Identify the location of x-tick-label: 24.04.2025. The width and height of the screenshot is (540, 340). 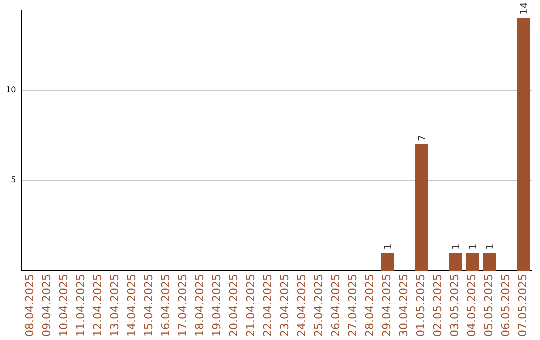
(302, 306).